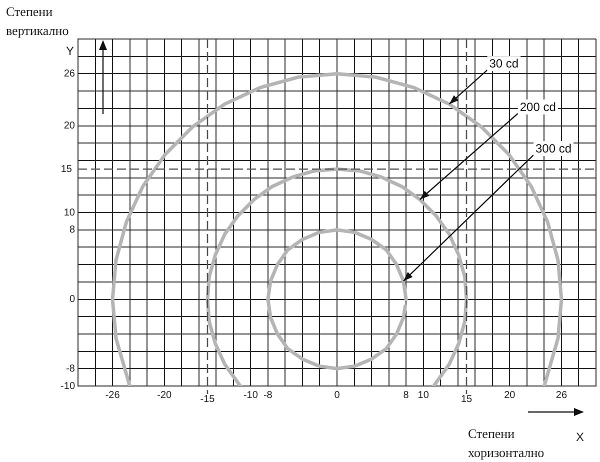 This screenshot has height=462, width=600. I want to click on y-tick-label: 0, so click(72, 299).